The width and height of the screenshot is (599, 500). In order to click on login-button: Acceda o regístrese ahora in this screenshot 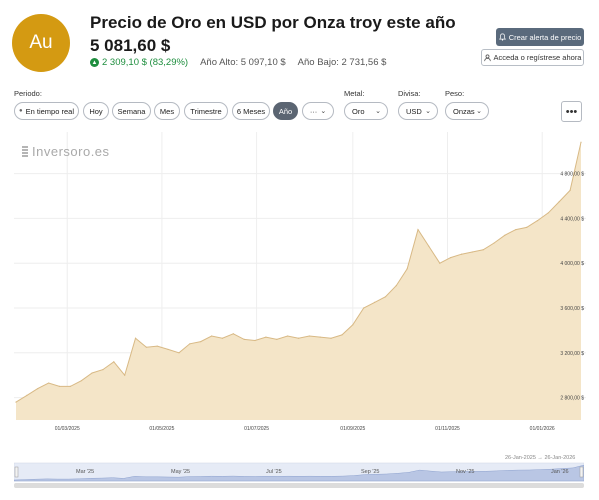, I will do `click(532, 57)`.